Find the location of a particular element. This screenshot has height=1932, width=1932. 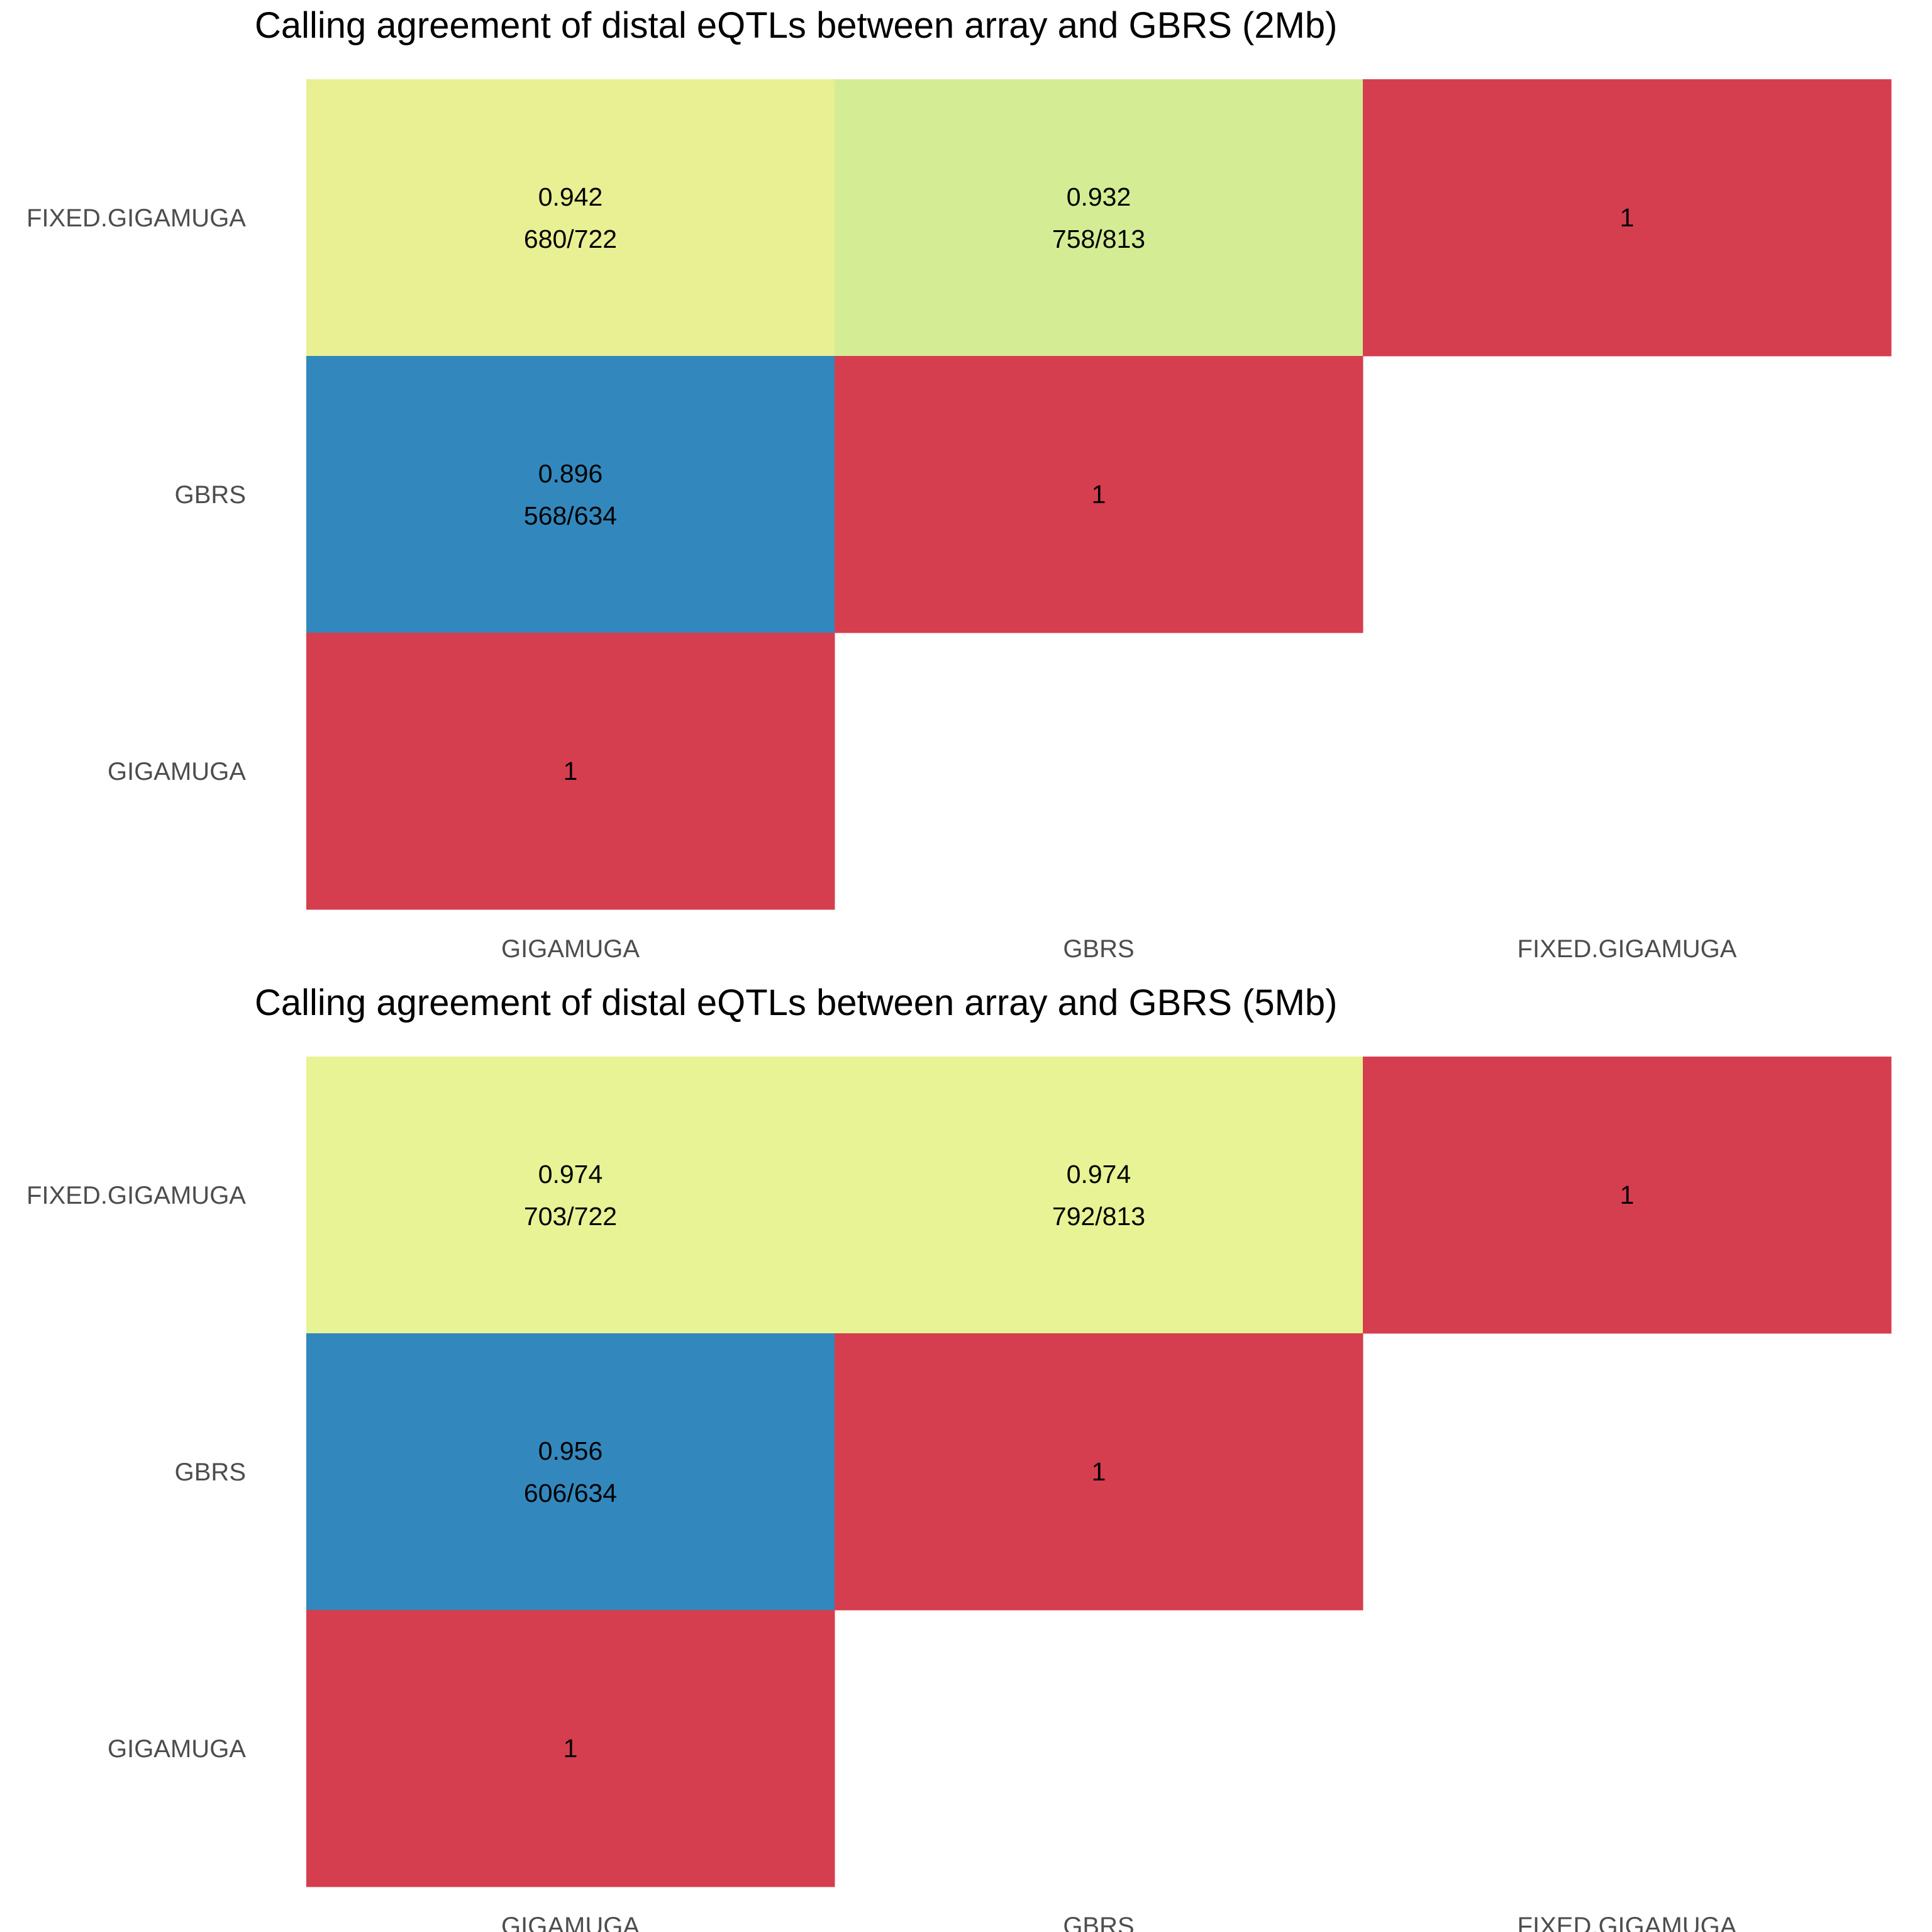

cell-value-label-gbrs-fixed-gigamuga: 0.932 is located at coordinates (1099, 196).